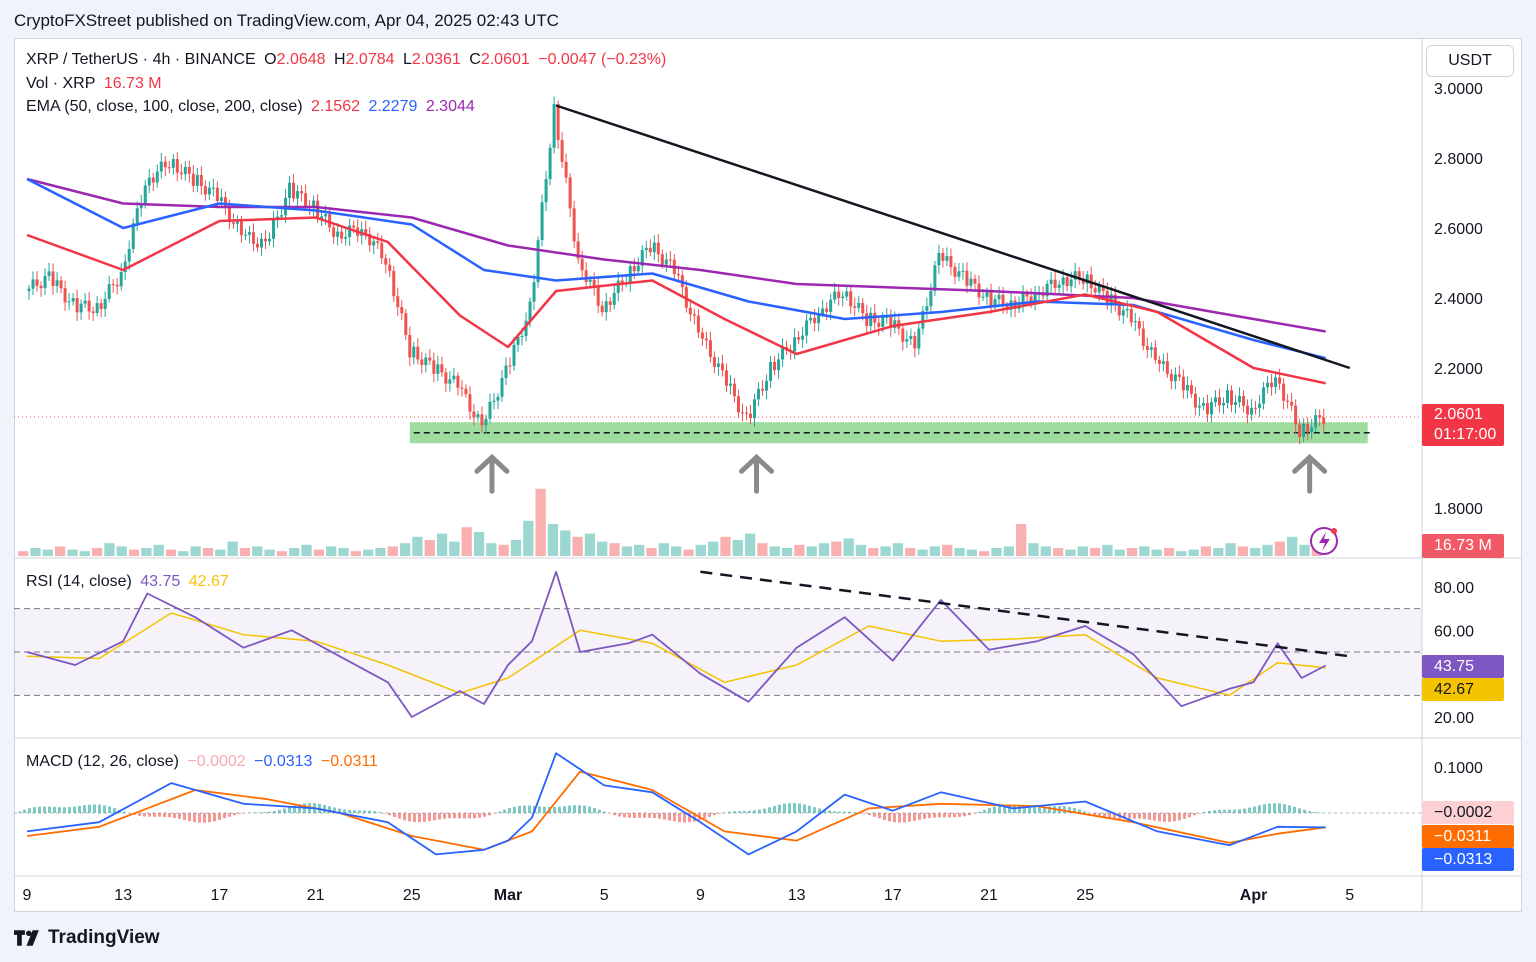  I want to click on rsi-label: RSI (14, close), so click(79, 581).